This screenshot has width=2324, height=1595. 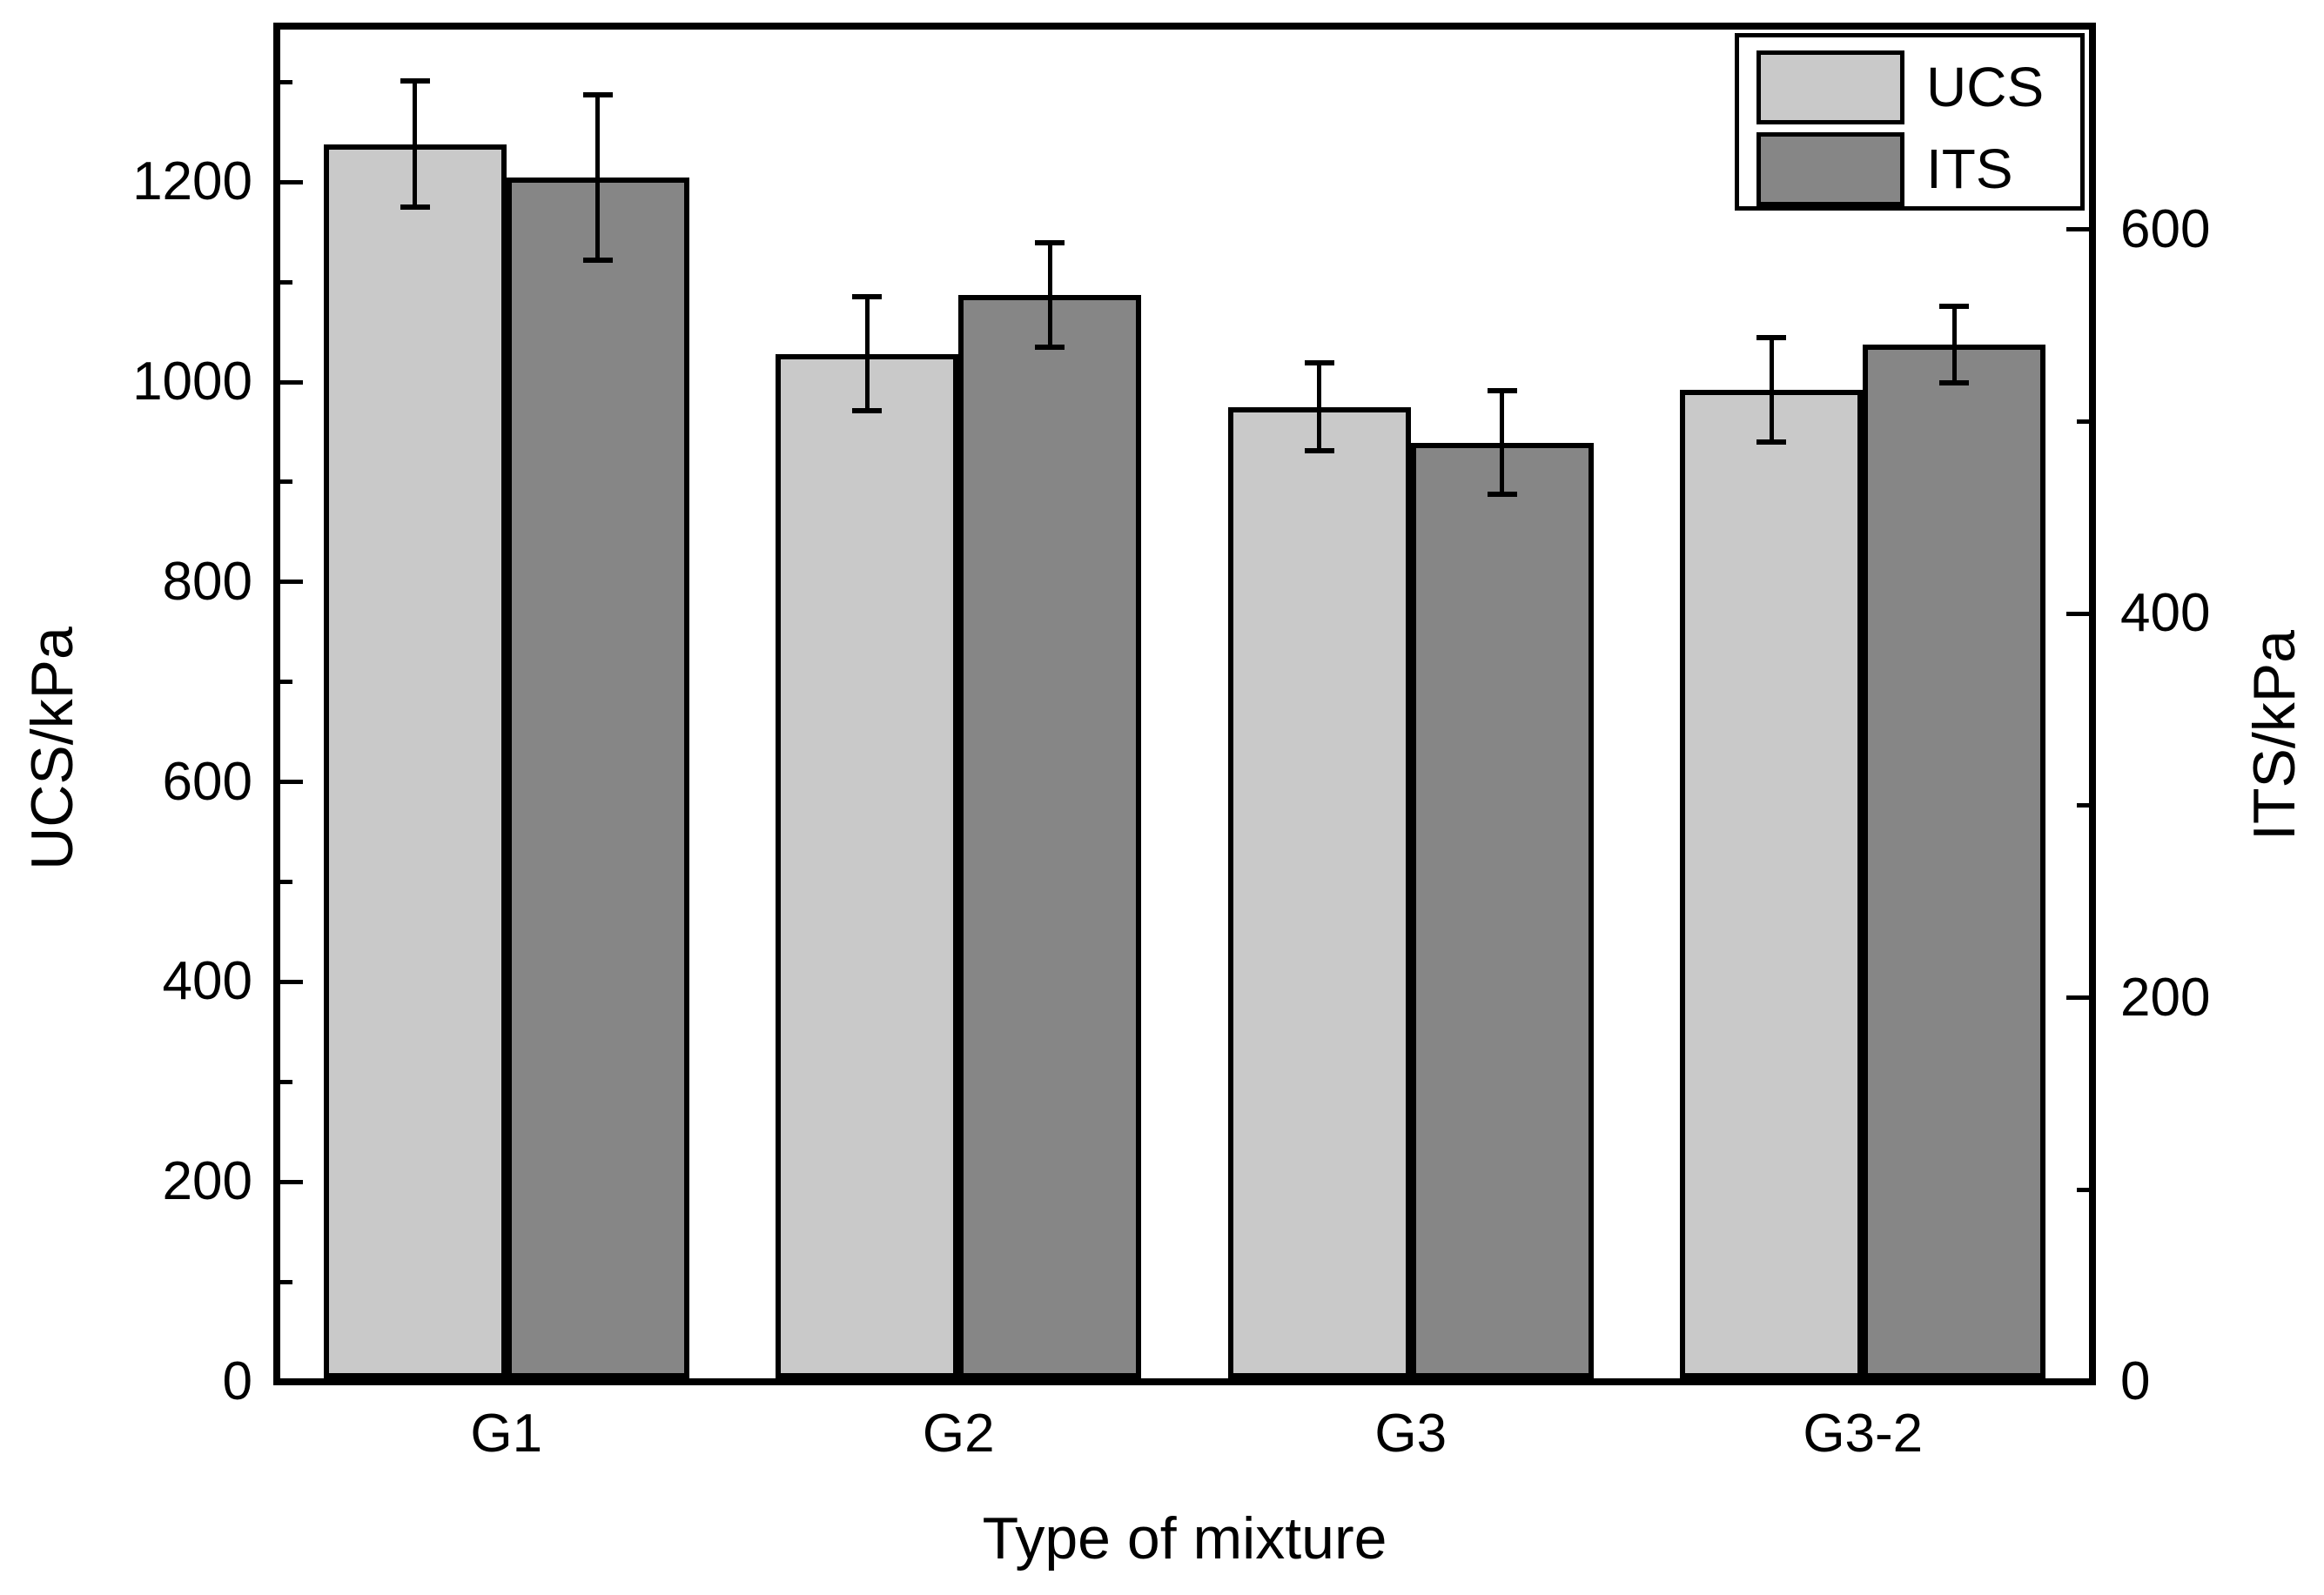 What do you see at coordinates (237, 1381) in the screenshot?
I see `y-left-tick-label: 0` at bounding box center [237, 1381].